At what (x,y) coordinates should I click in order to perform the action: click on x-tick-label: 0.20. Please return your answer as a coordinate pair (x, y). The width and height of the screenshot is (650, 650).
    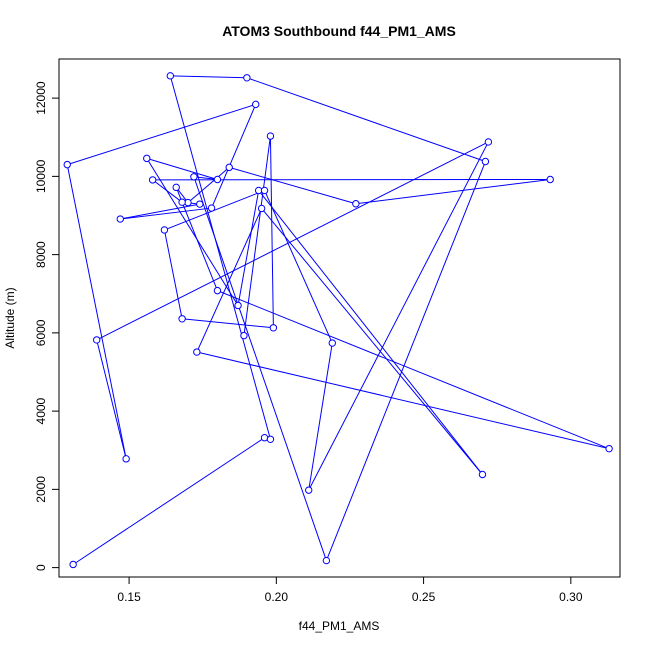
    Looking at the image, I should click on (277, 597).